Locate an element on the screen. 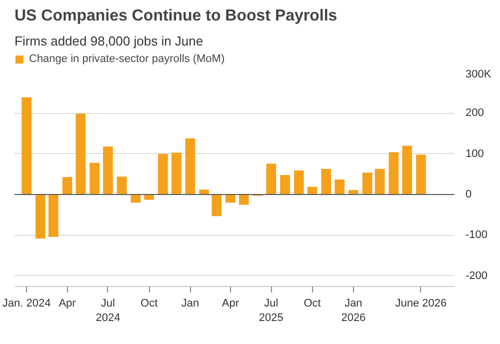  x-tick-label: Jan is located at coordinates (190, 304).